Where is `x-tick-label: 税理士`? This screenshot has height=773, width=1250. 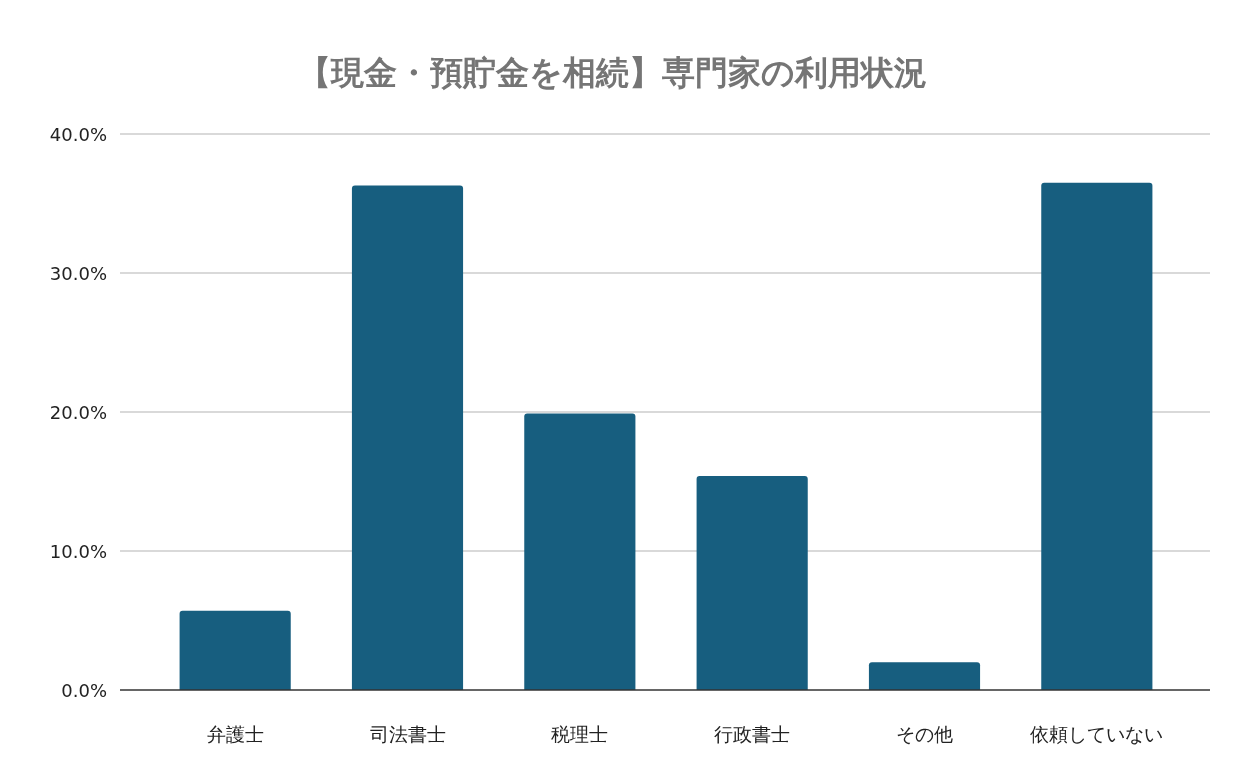
x-tick-label: 税理士 is located at coordinates (580, 734).